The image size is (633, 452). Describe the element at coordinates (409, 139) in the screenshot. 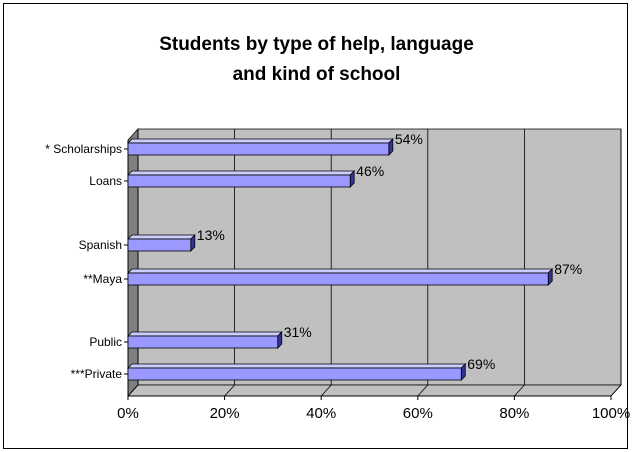

I see `data-label: 54%` at that location.